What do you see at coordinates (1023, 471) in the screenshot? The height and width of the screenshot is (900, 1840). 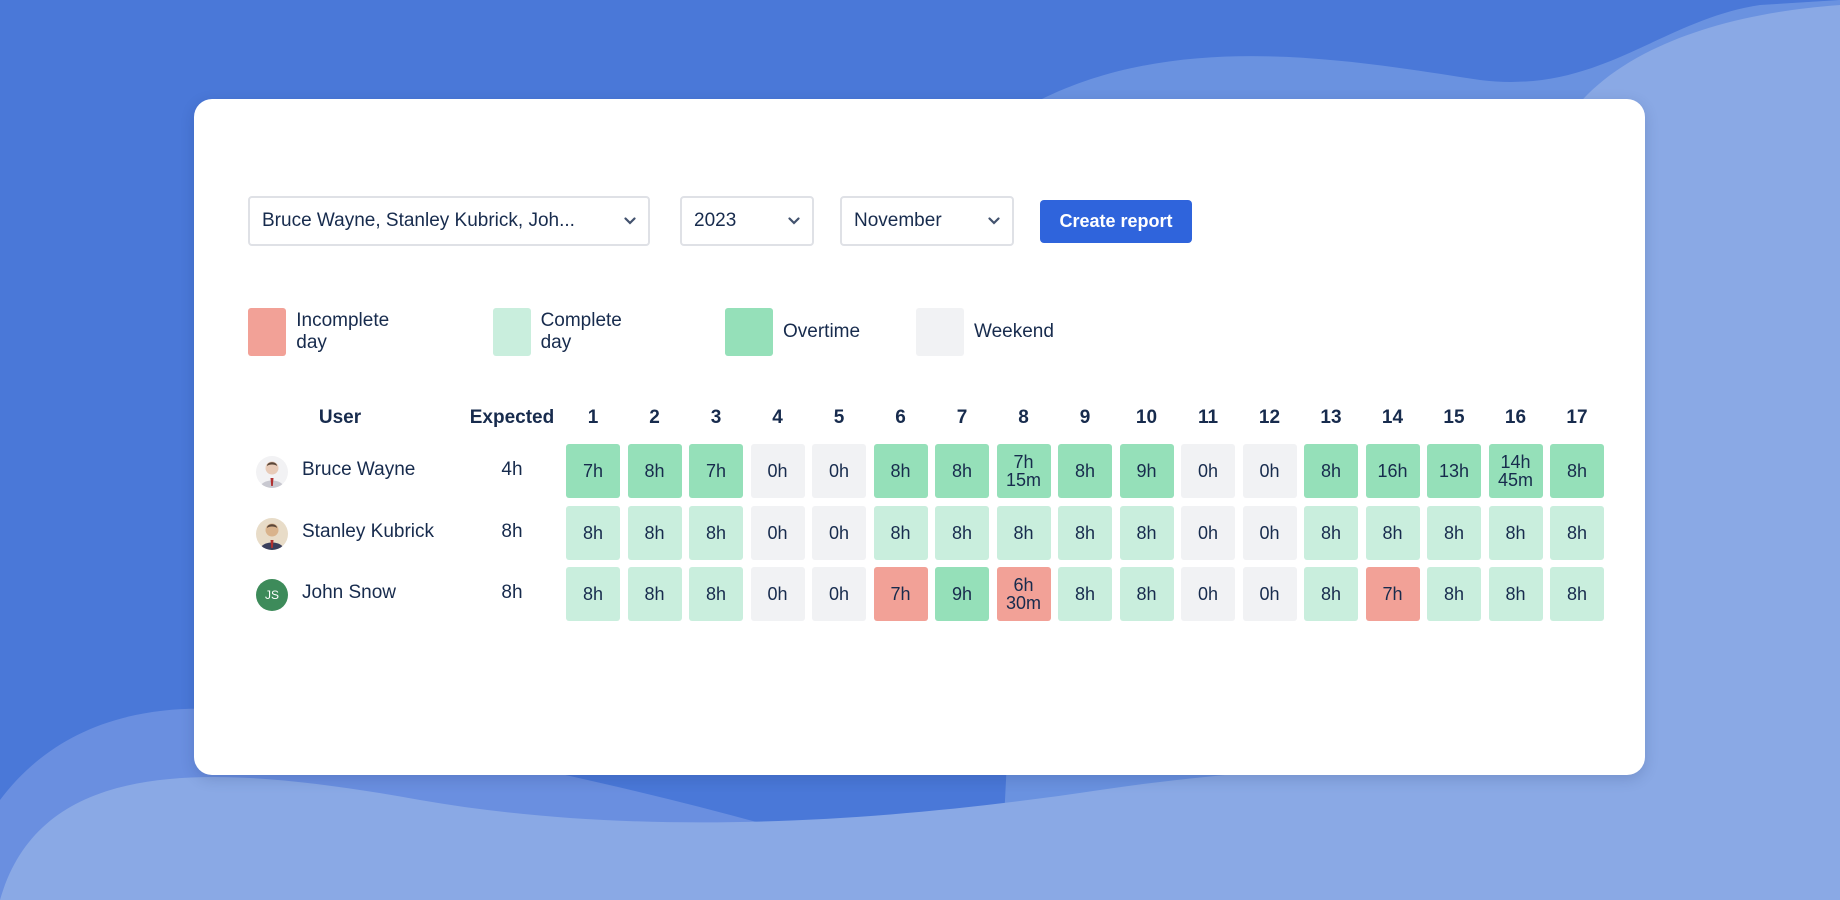 I see `day-cell: 7h 15m` at bounding box center [1023, 471].